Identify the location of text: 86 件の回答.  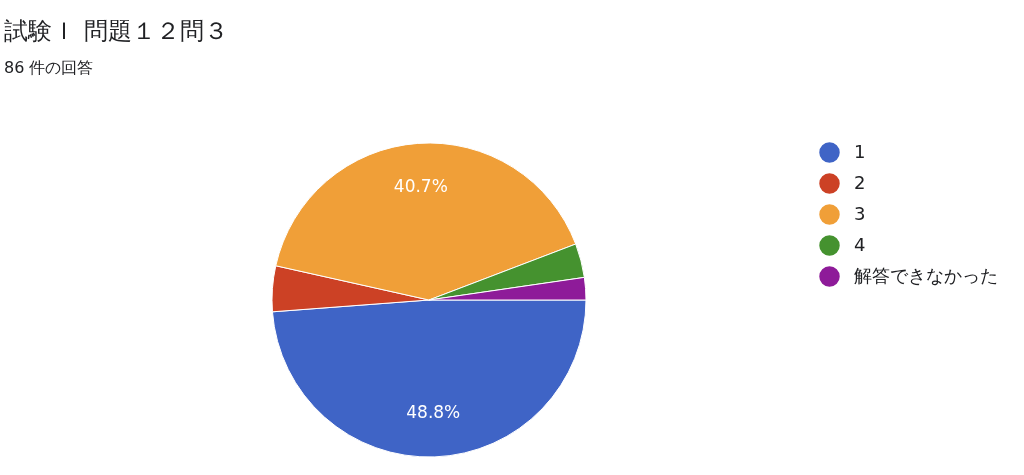
(49, 67).